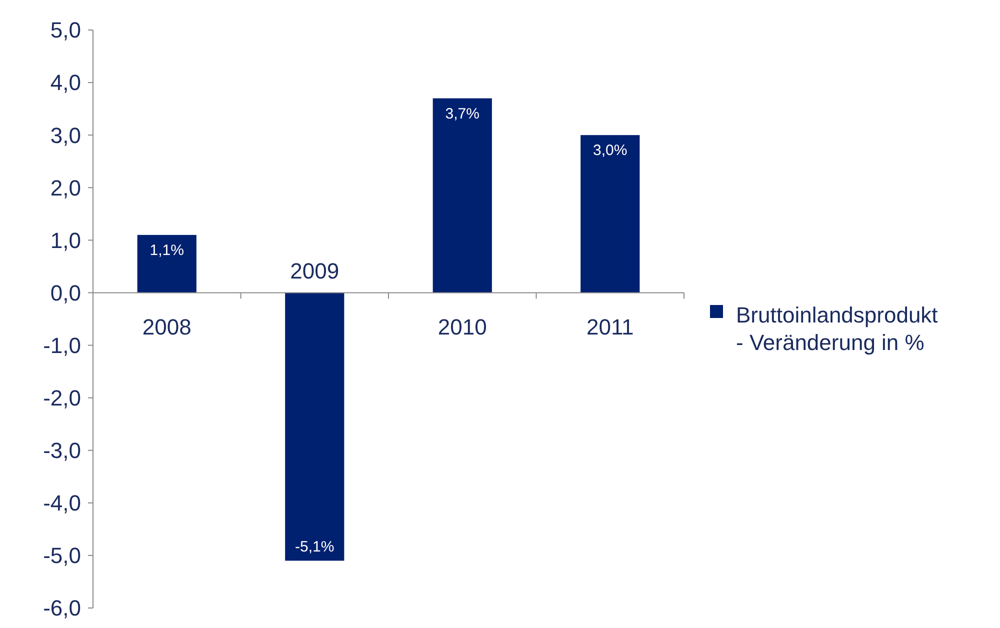 This screenshot has width=1000, height=628. What do you see at coordinates (462, 327) in the screenshot?
I see `x-tick-label: 2010` at bounding box center [462, 327].